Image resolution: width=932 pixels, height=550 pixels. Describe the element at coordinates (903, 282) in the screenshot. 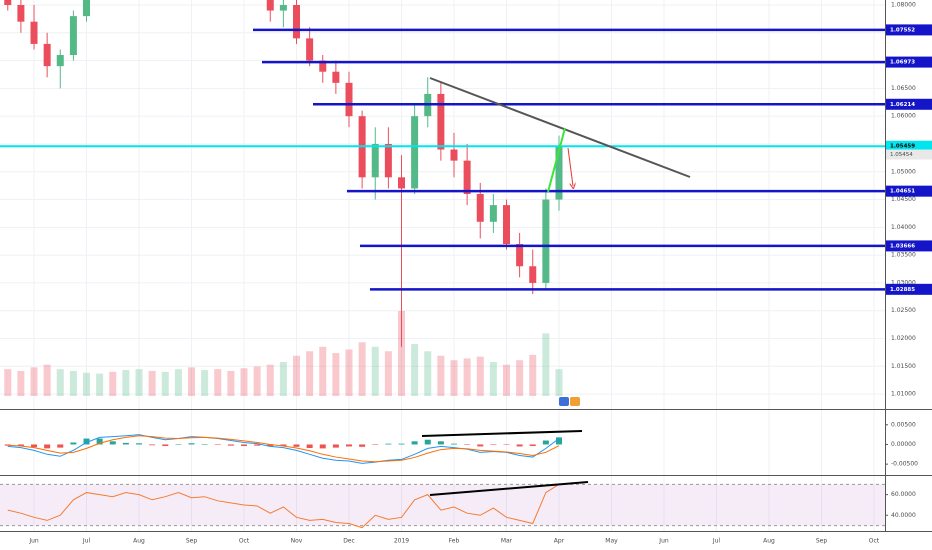

I see `y-tick-label: 1.03000` at that location.